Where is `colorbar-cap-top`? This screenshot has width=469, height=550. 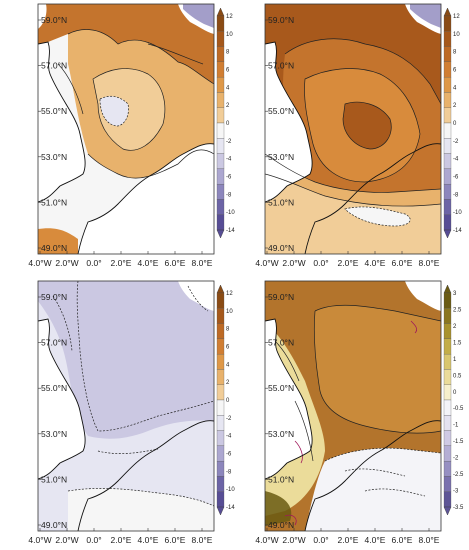
colorbar-cap-top is located at coordinates (220, 289).